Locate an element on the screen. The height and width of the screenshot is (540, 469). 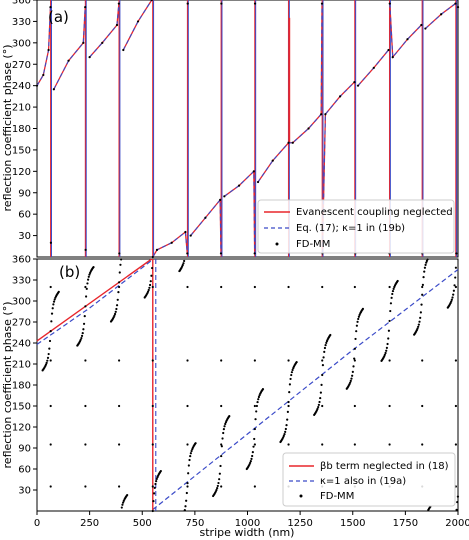
x-tick-label: 250 is located at coordinates (89, 523).